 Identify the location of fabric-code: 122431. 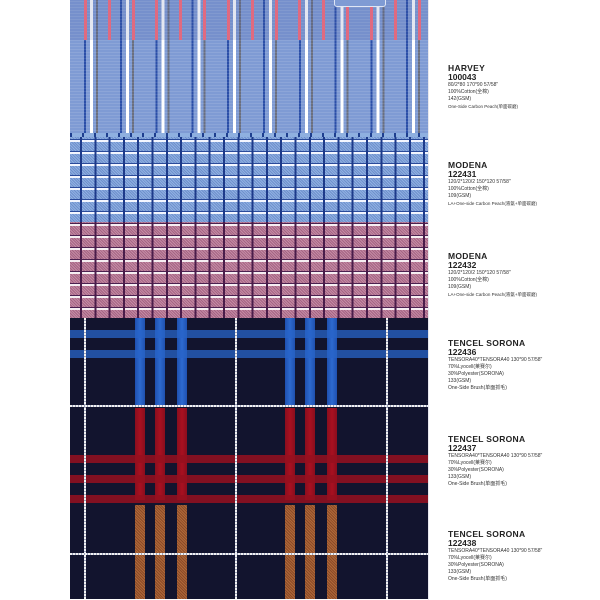
(462, 174).